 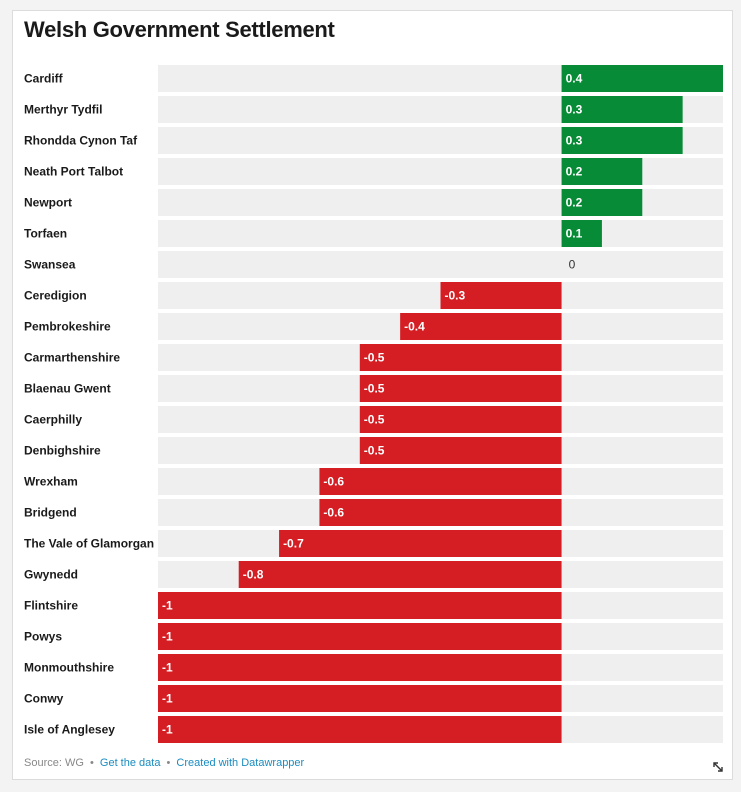 I want to click on value-label: -0.7, so click(x=293, y=544).